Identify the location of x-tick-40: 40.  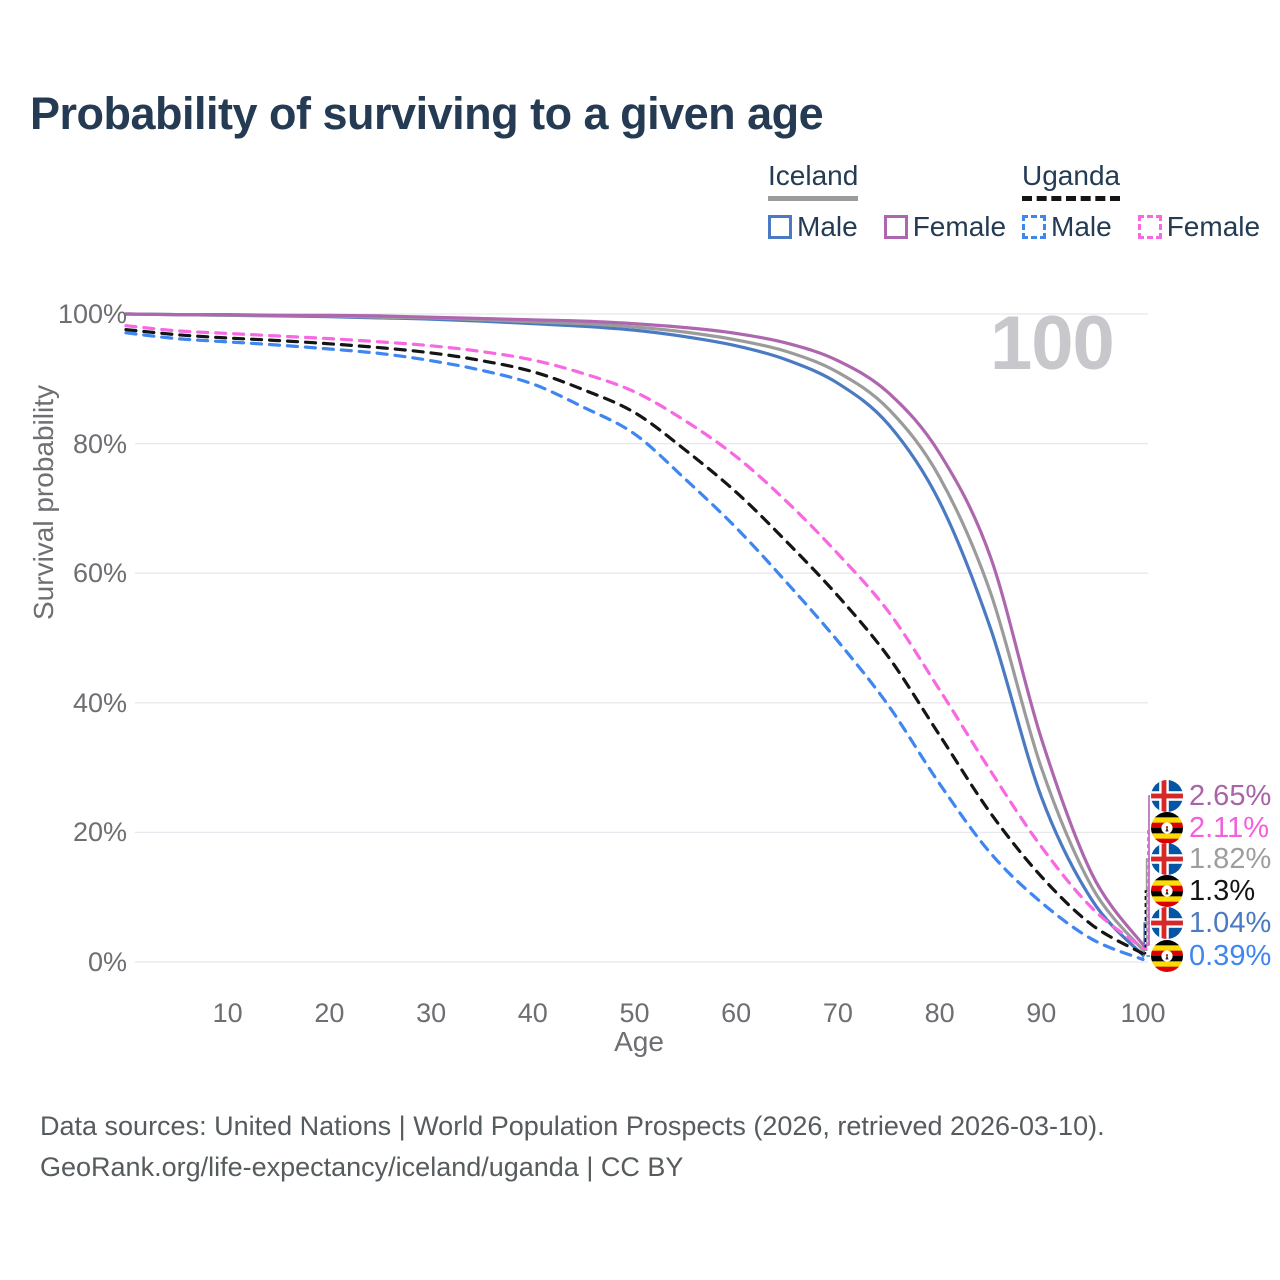
(532, 1013).